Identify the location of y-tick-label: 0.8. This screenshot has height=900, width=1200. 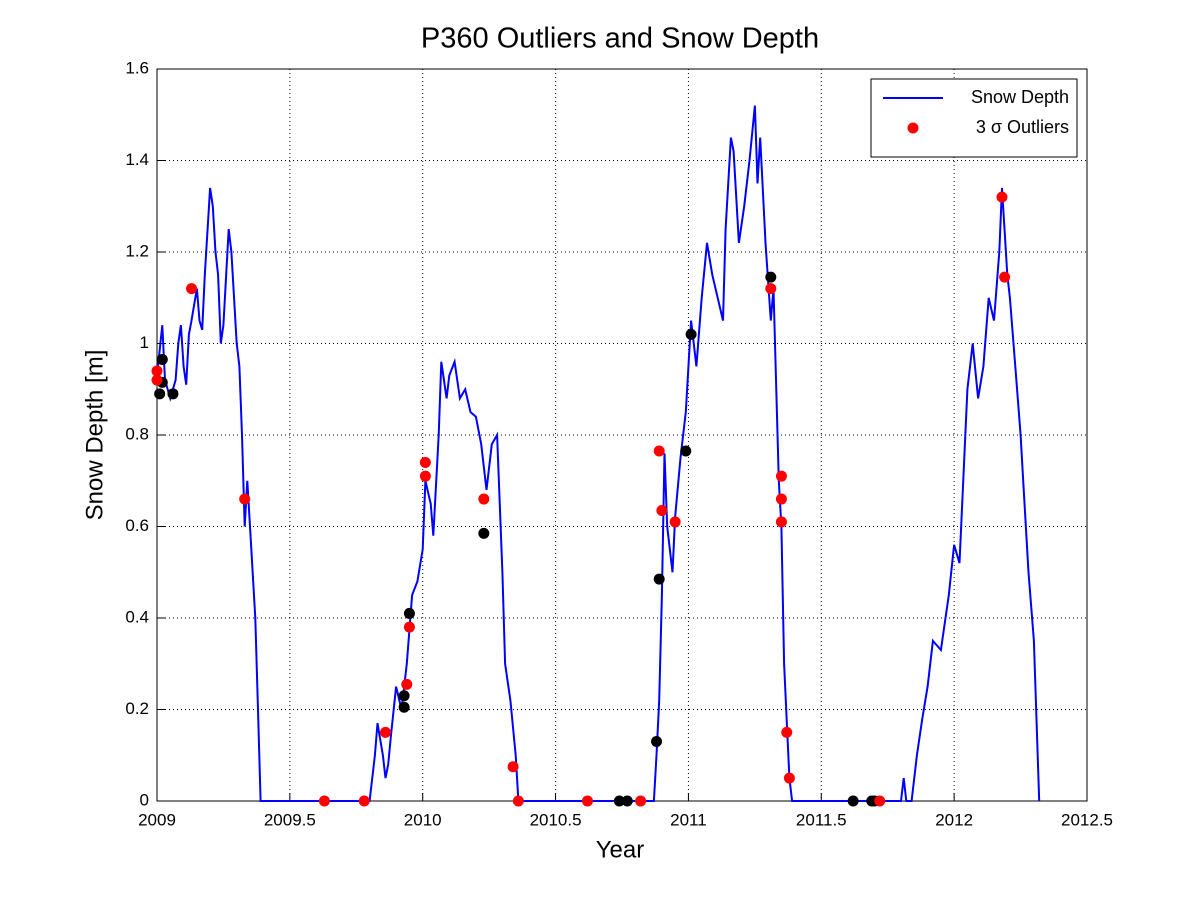
(137, 433).